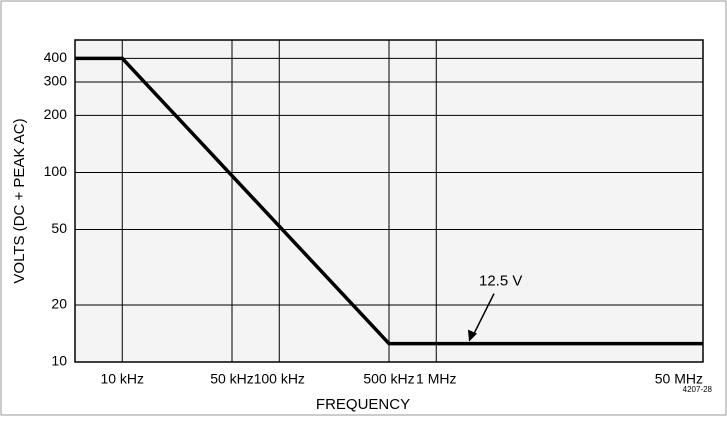 This screenshot has width=727, height=421. I want to click on x-tick-label: 500 kHz, so click(388, 379).